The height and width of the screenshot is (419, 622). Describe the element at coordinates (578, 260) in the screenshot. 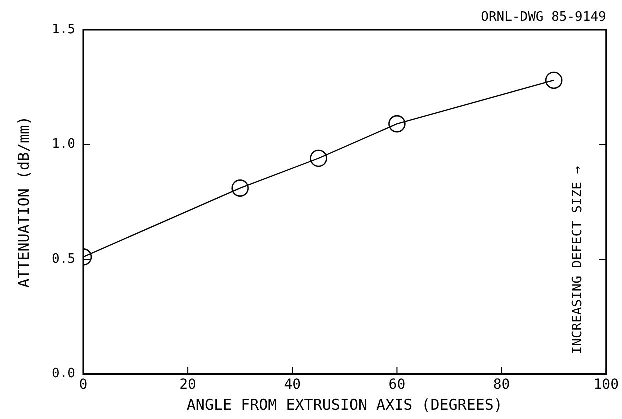

I see `annotation: INCREASING DEFECT SIZE →` at that location.